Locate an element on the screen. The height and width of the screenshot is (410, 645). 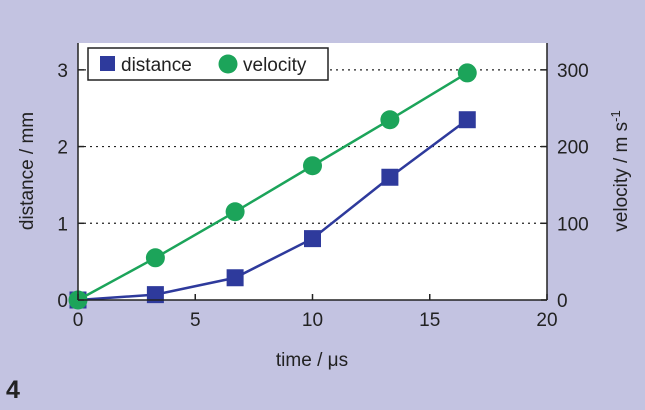
x-tick-label-15: 15 is located at coordinates (429, 320).